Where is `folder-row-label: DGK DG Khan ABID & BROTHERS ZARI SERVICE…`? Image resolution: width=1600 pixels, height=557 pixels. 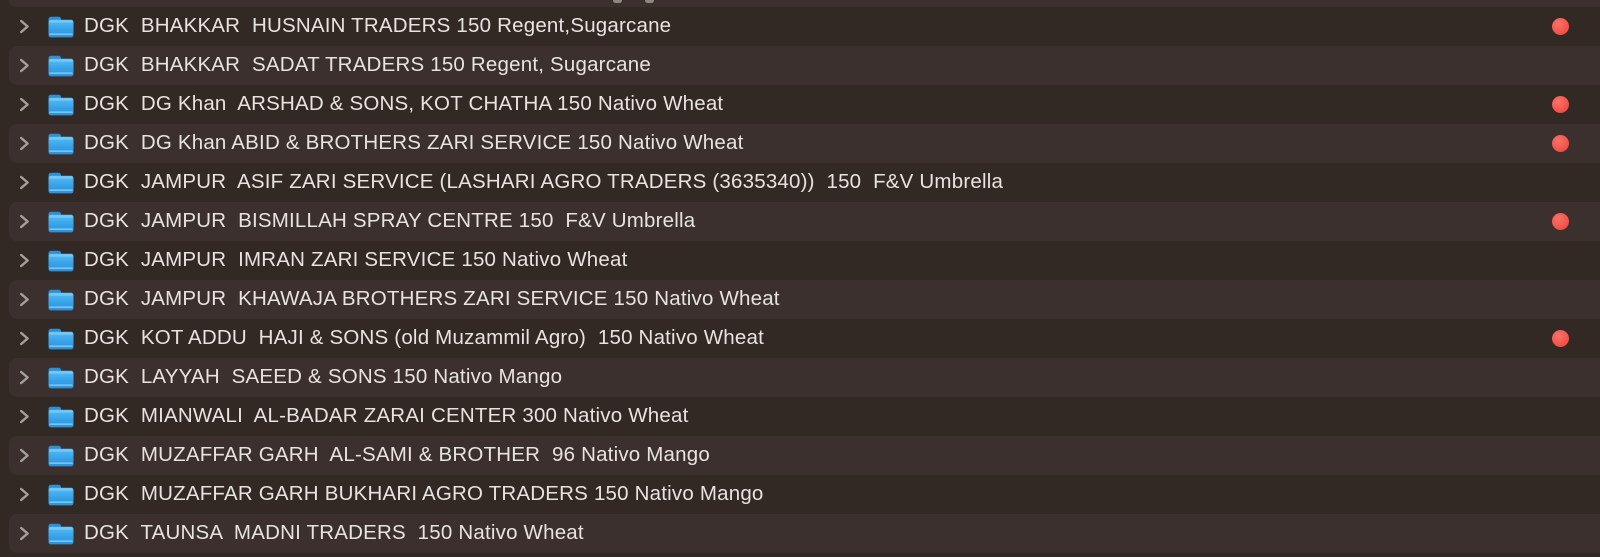
folder-row-label: DGK DG Khan ABID & BROTHERS ZARI SERVICE… is located at coordinates (414, 142).